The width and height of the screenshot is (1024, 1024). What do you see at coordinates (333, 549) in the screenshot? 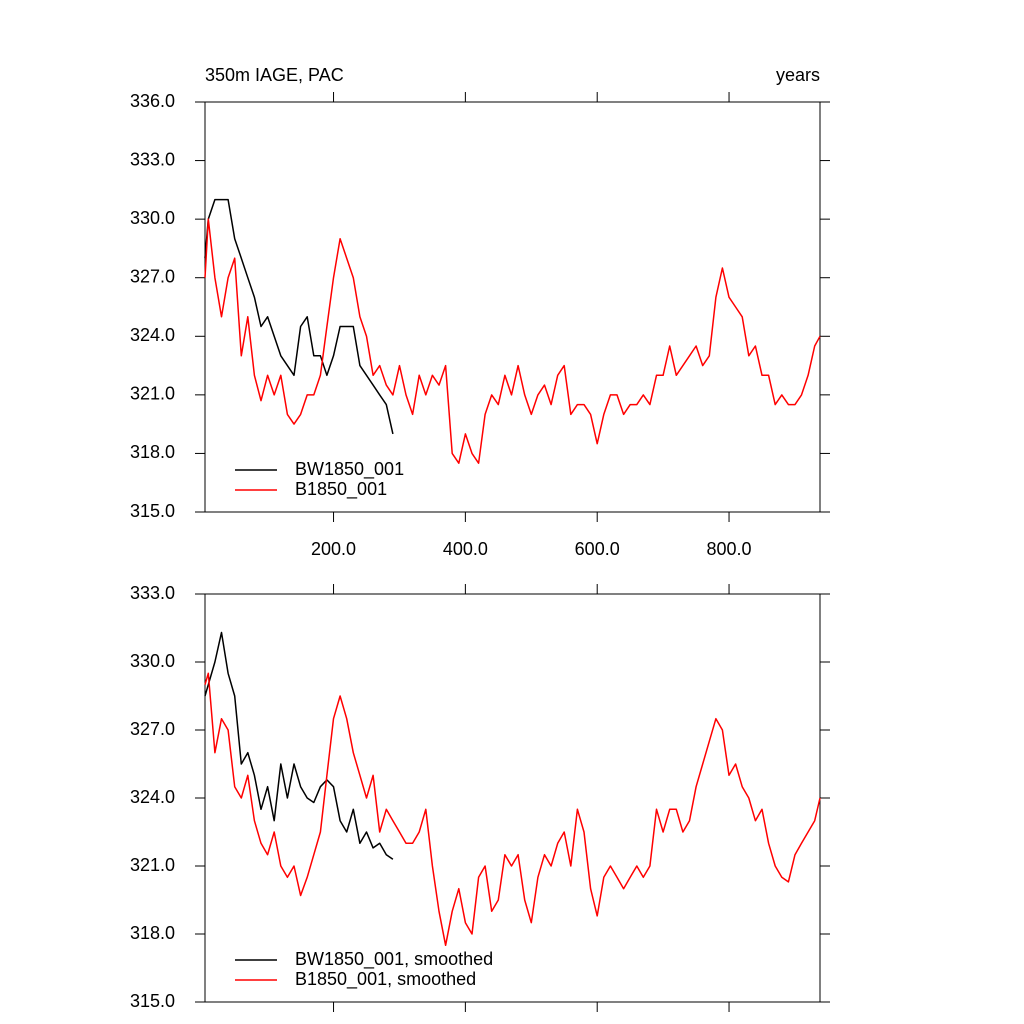
I see `x-tick-label: 200.0` at bounding box center [333, 549].